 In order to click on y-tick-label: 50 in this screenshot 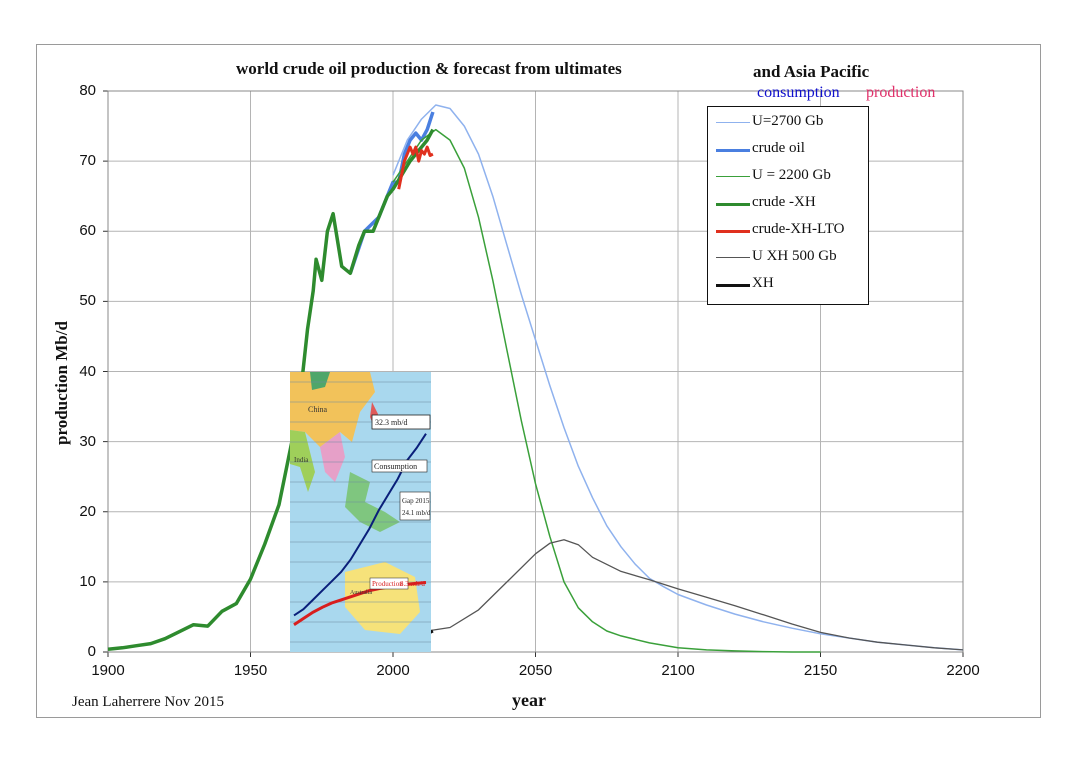, I will do `click(87, 301)`.